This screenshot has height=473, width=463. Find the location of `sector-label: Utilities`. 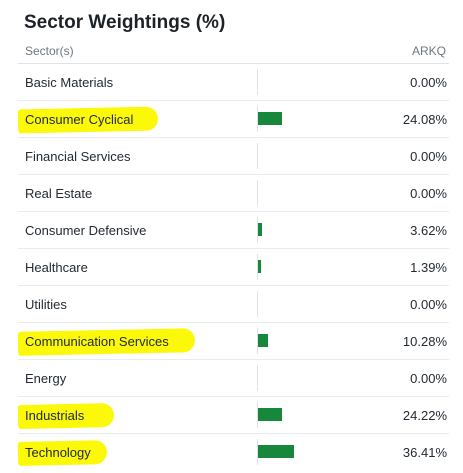

sector-label: Utilities is located at coordinates (46, 304).